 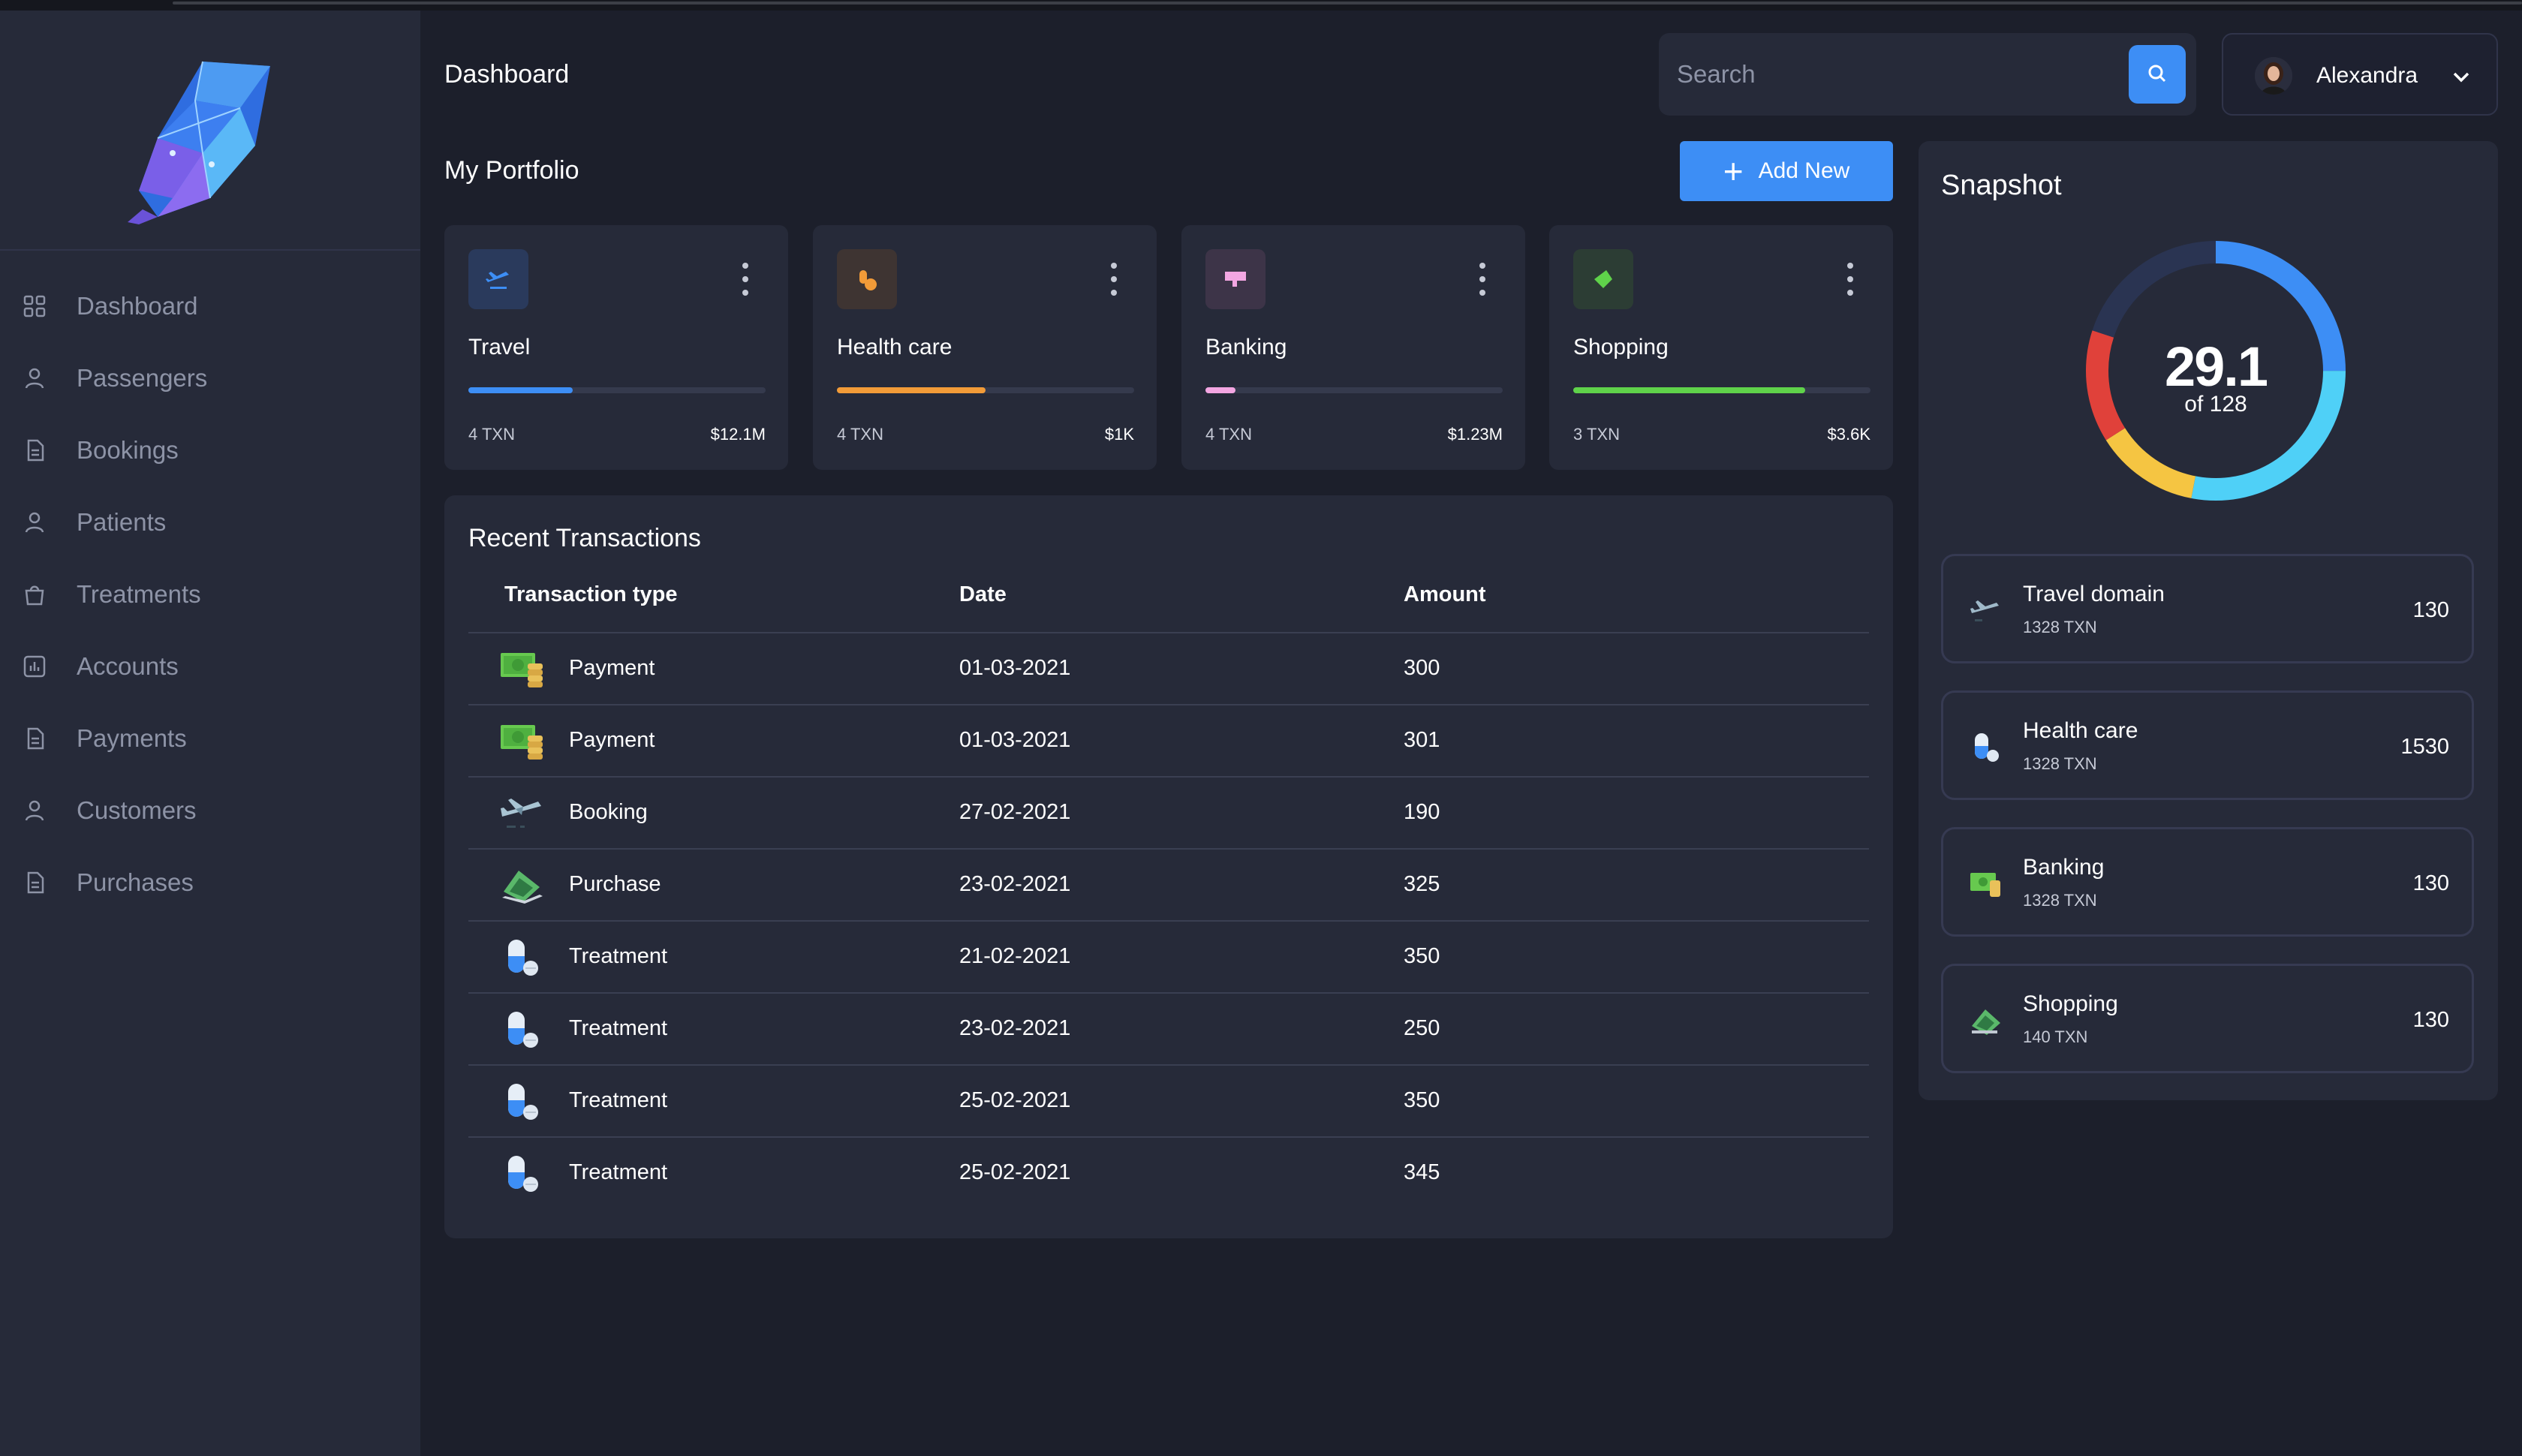 What do you see at coordinates (1168, 1030) in the screenshot?
I see `table-row: Treatment 23-02-2021 250` at bounding box center [1168, 1030].